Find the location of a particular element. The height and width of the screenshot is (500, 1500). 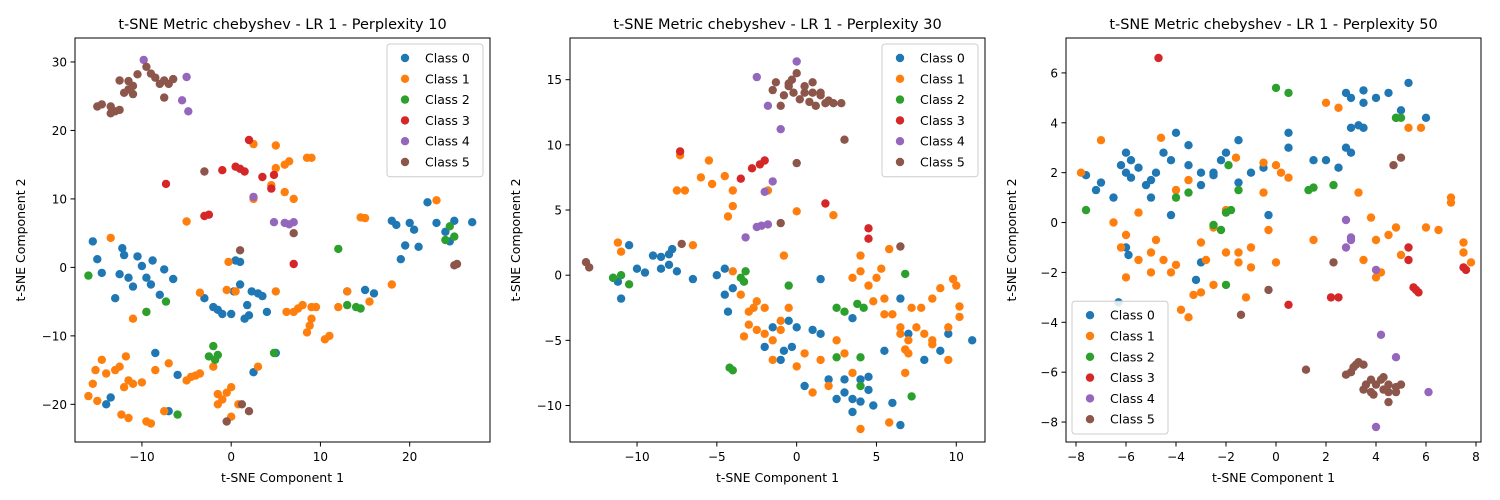

y-axis-label: t-SNE Component 2 is located at coordinates (20, 239).